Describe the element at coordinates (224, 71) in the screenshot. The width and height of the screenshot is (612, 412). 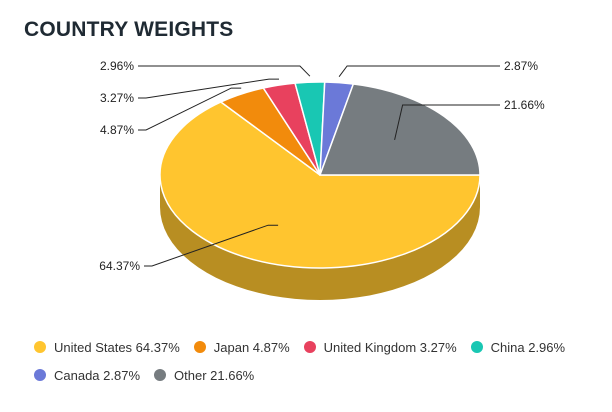
I see `leader-line-china` at that location.